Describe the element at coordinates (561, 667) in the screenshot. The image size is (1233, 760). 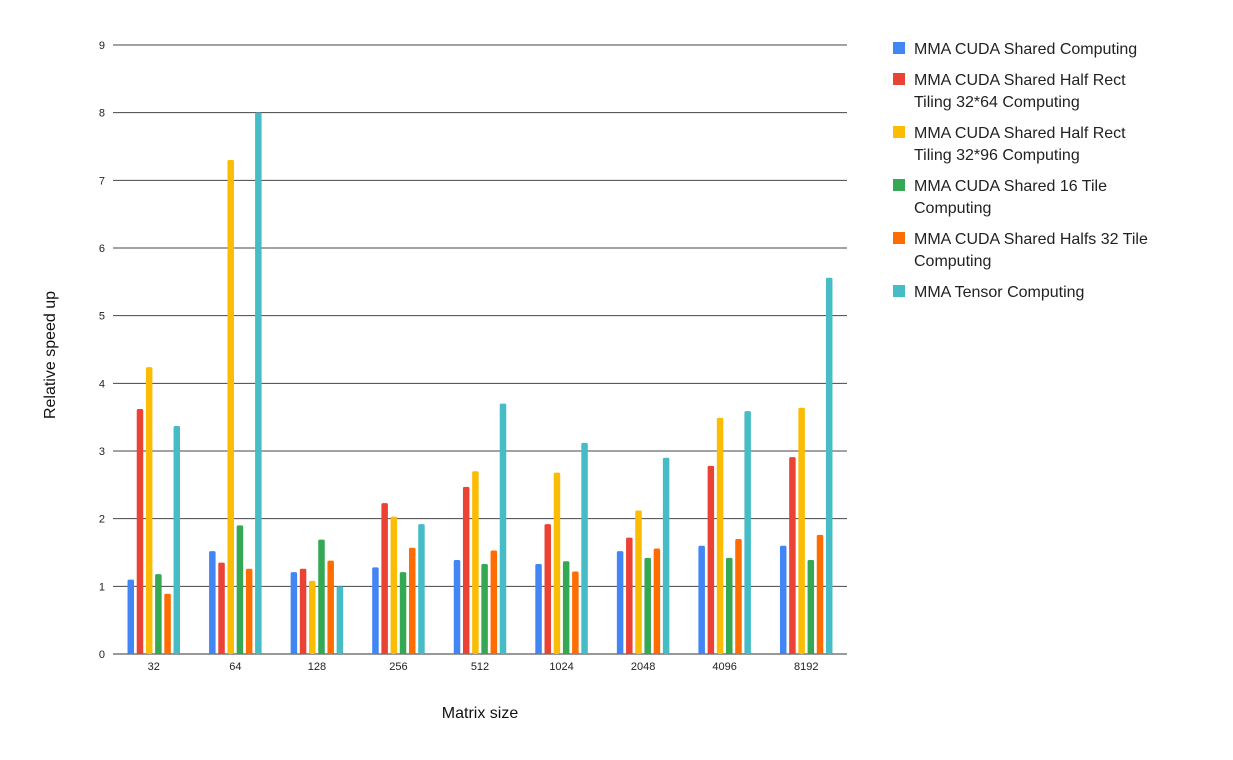
I see `x-tick-label: 1024` at that location.